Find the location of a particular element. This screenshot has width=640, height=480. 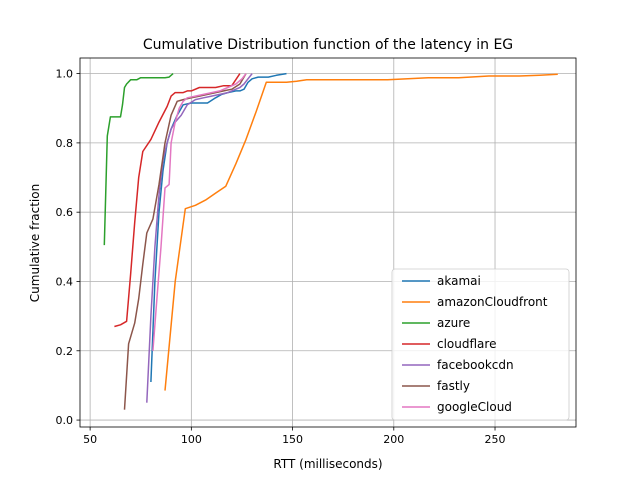

series-line-fastly is located at coordinates (185, 241).